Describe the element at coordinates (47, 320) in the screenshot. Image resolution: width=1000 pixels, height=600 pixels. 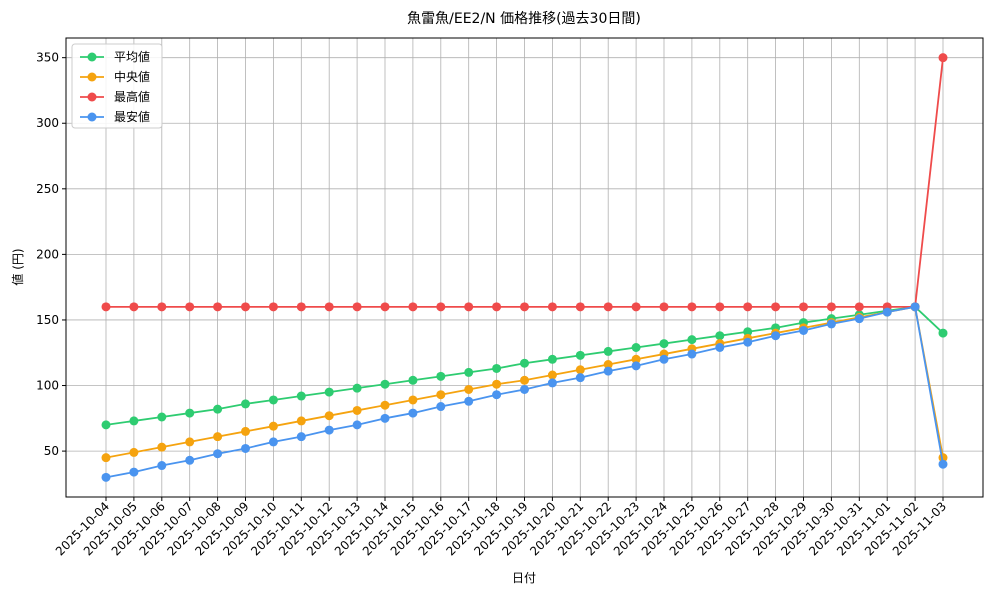
I see `y-tick-label: 150` at that location.